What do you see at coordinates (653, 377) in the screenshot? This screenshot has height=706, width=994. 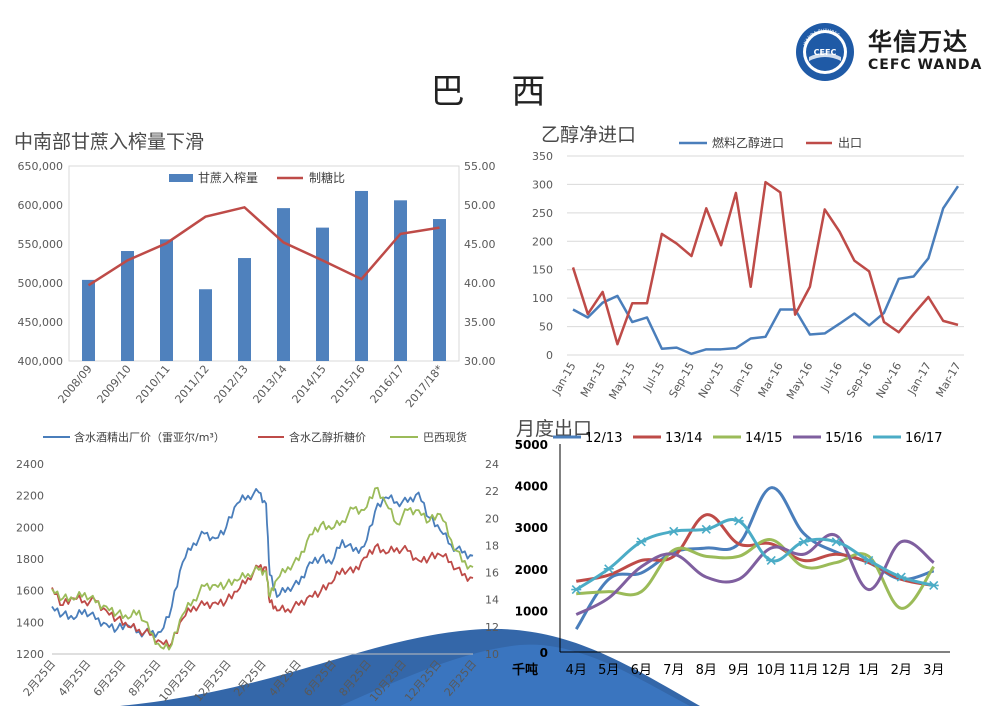 I see `x-tick-label: Jul-15` at bounding box center [653, 377].